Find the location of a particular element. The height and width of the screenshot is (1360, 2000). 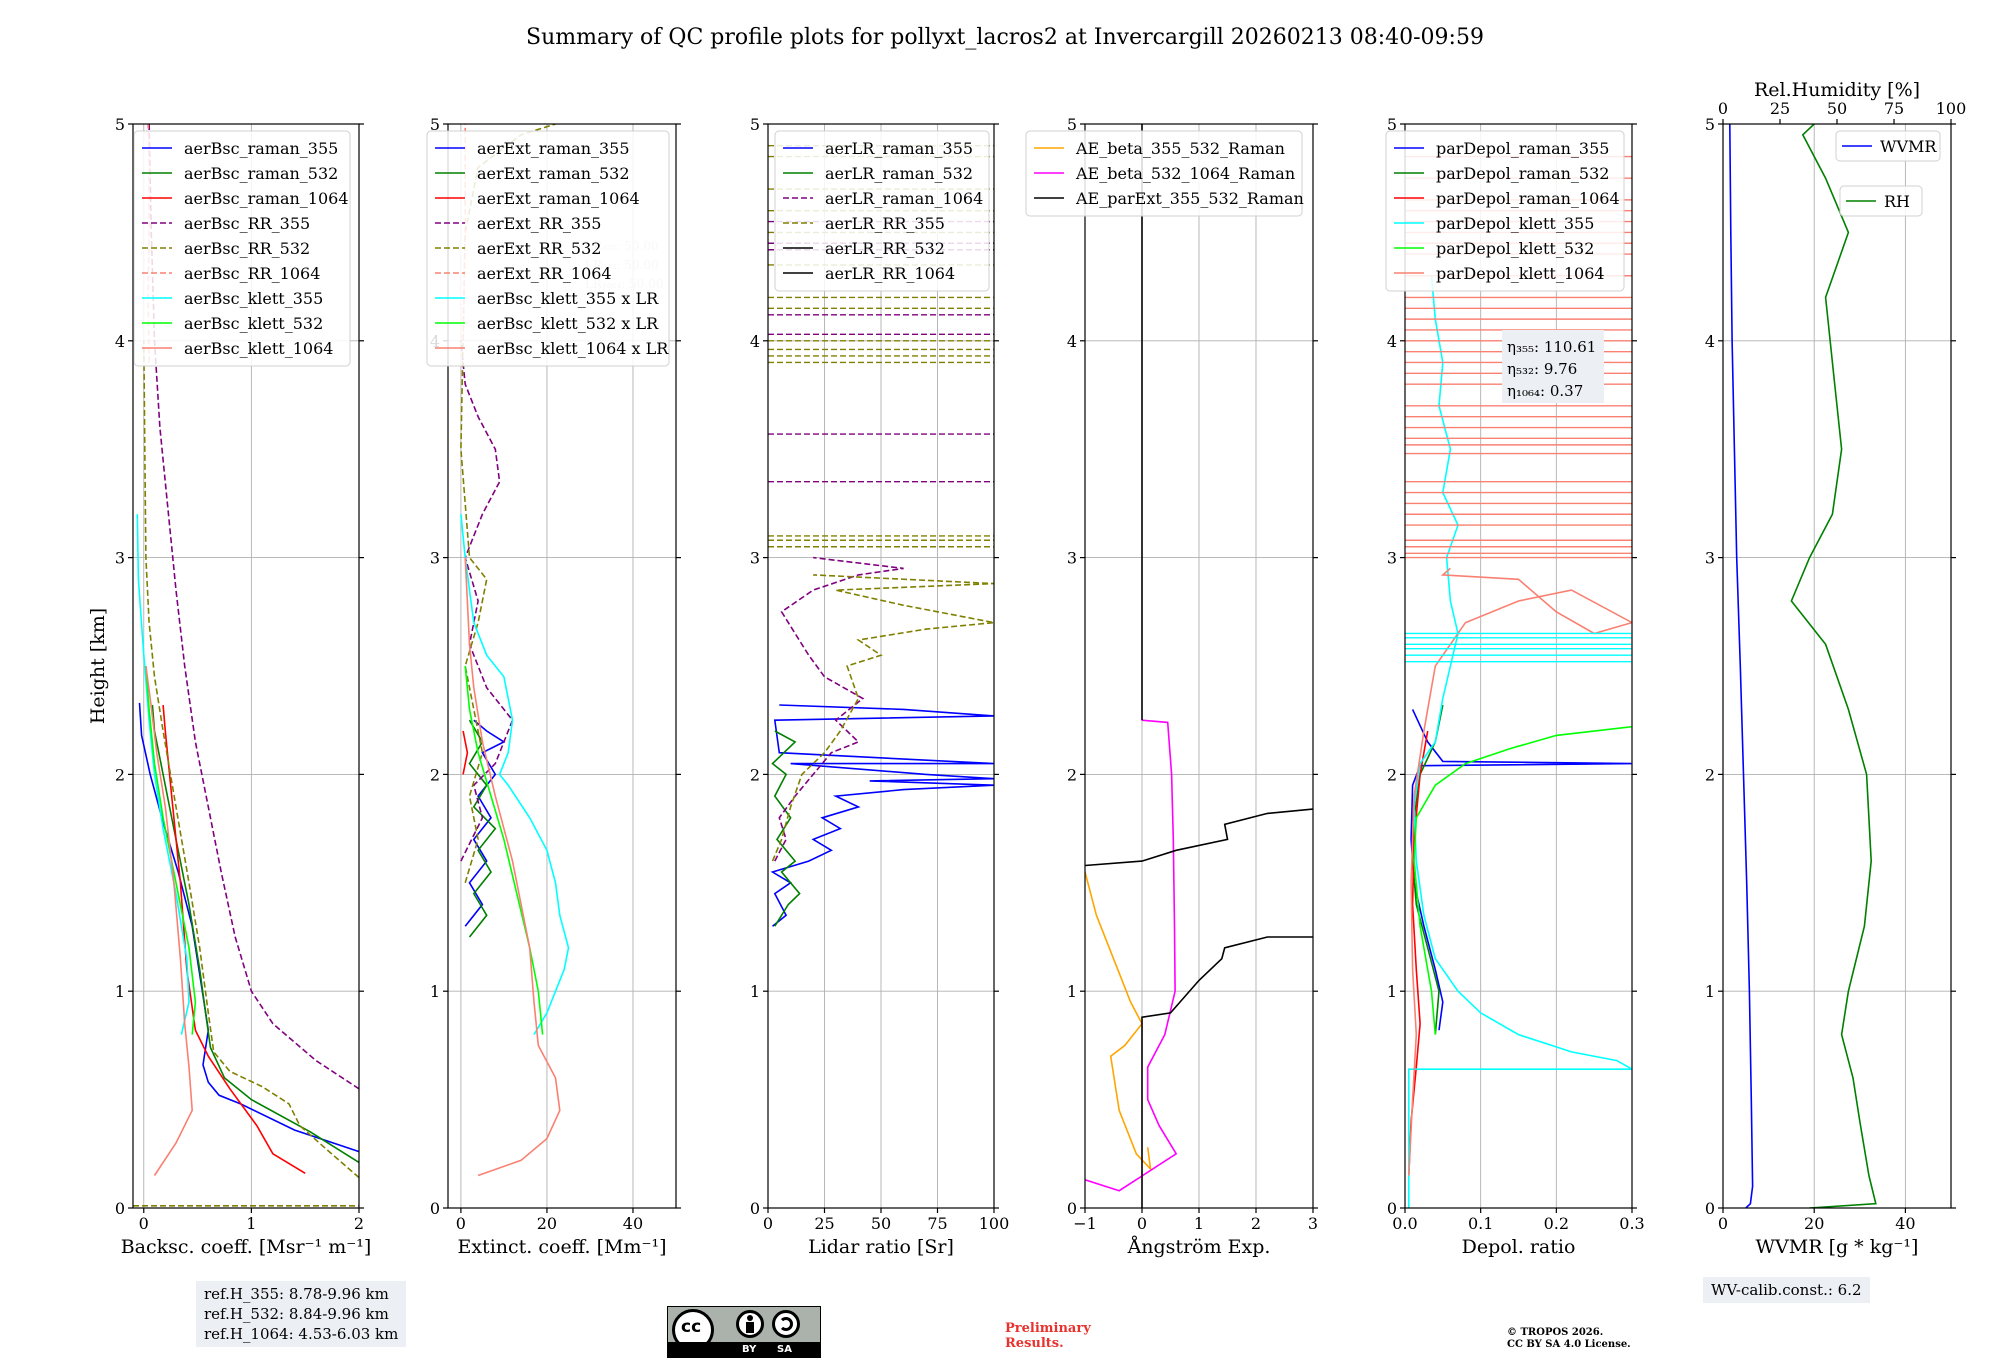

depol-annotation-line: η₁₀₆₄: 0.37 is located at coordinates (1545, 391).